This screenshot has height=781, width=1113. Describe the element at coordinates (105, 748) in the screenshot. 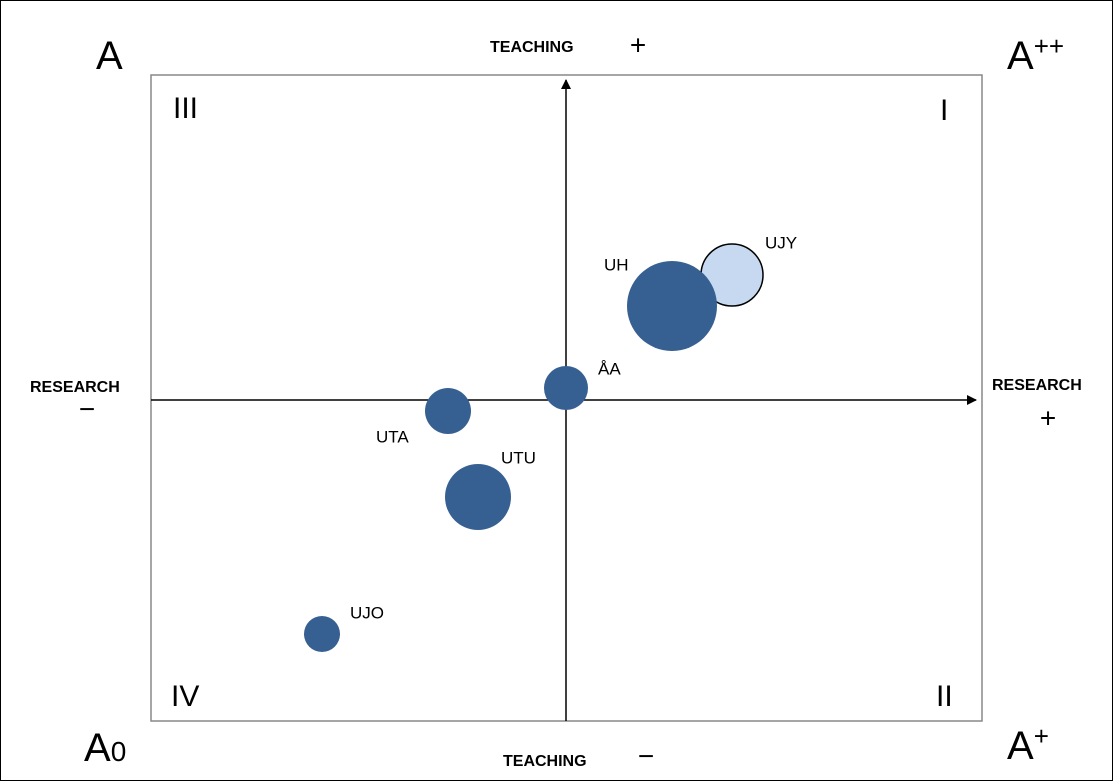

I see `corner-label: A0` at that location.